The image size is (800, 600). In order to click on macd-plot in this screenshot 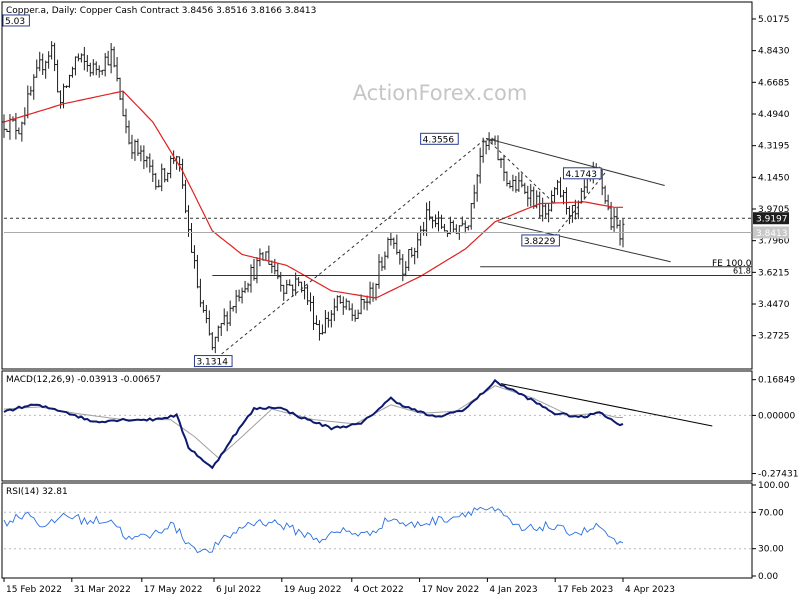, I will do `click(377, 424)`.